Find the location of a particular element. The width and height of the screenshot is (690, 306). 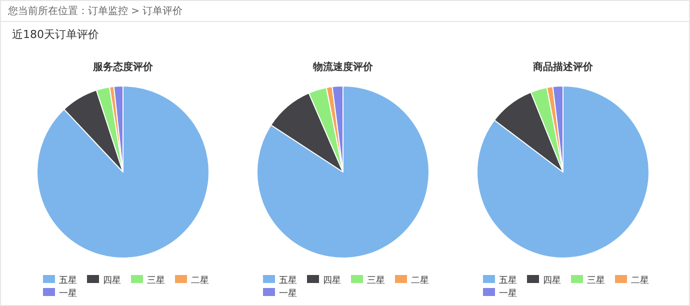

text: 近180天订单评价 is located at coordinates (55, 34).